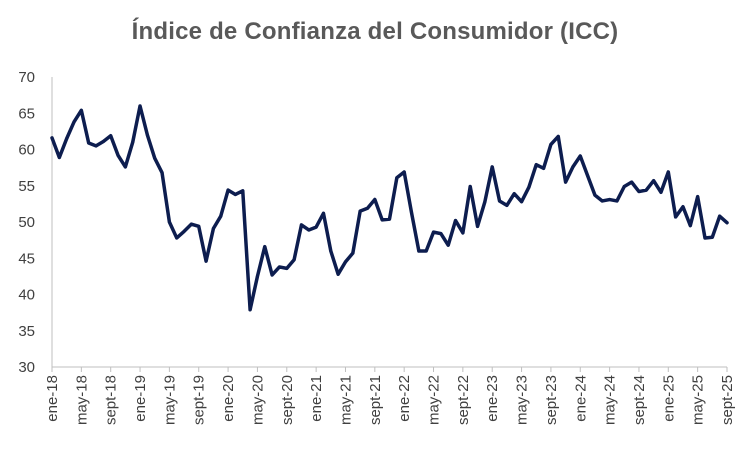  What do you see at coordinates (522, 400) in the screenshot?
I see `x-tick-label: may-23` at bounding box center [522, 400].